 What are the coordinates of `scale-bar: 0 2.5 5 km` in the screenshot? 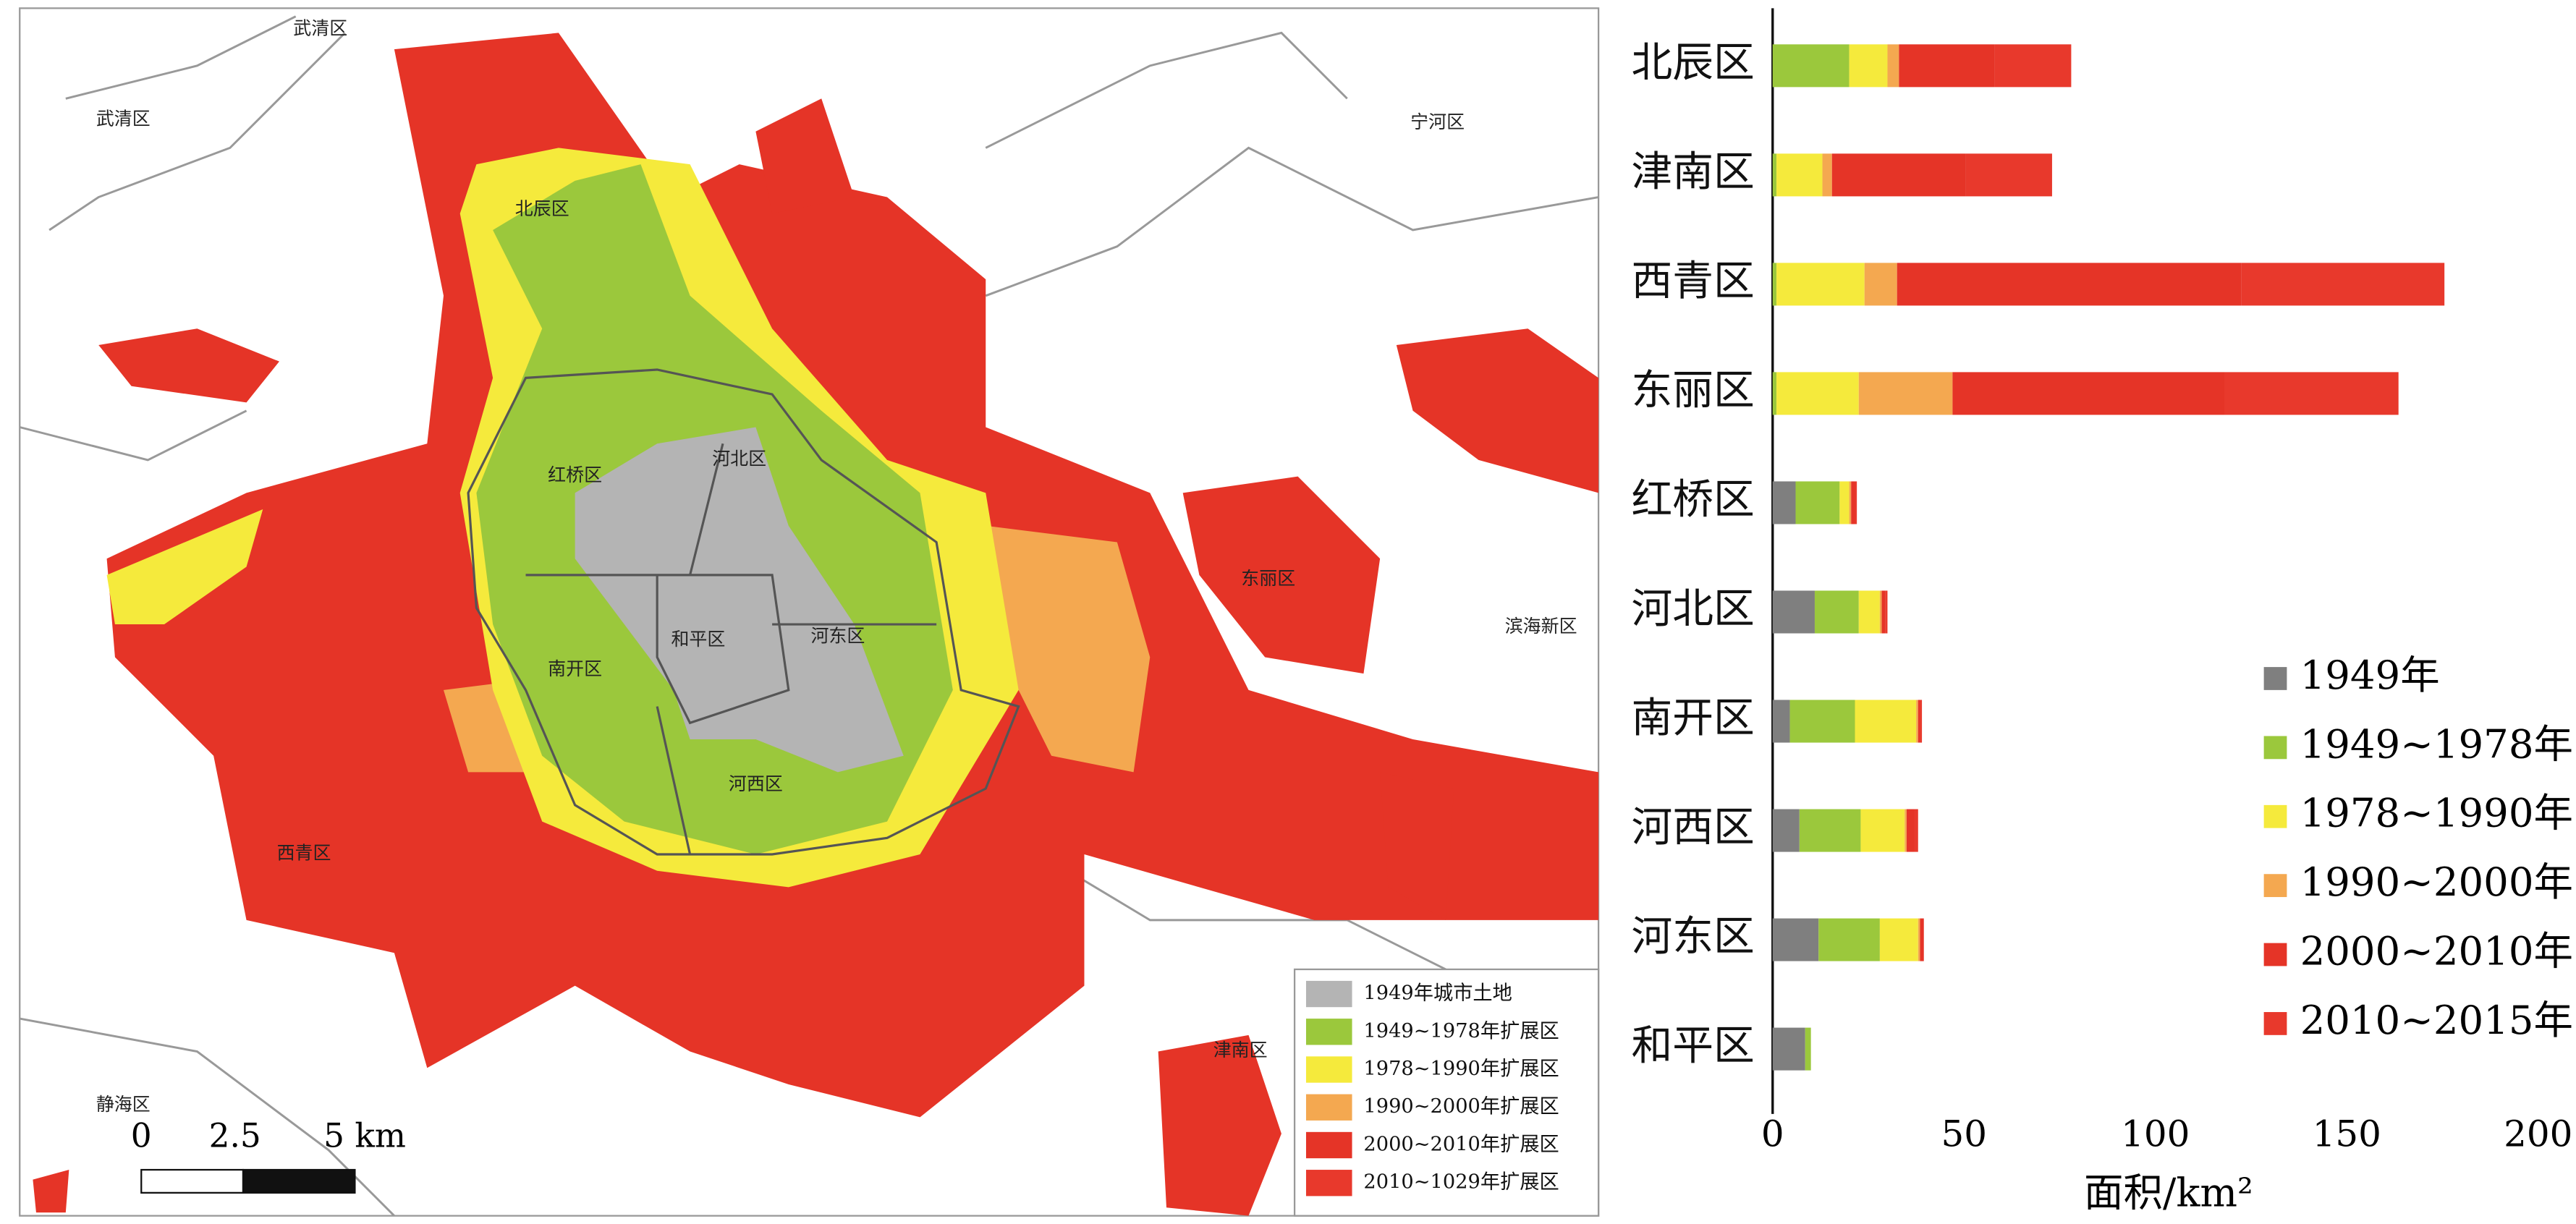 It's located at (268, 1155).